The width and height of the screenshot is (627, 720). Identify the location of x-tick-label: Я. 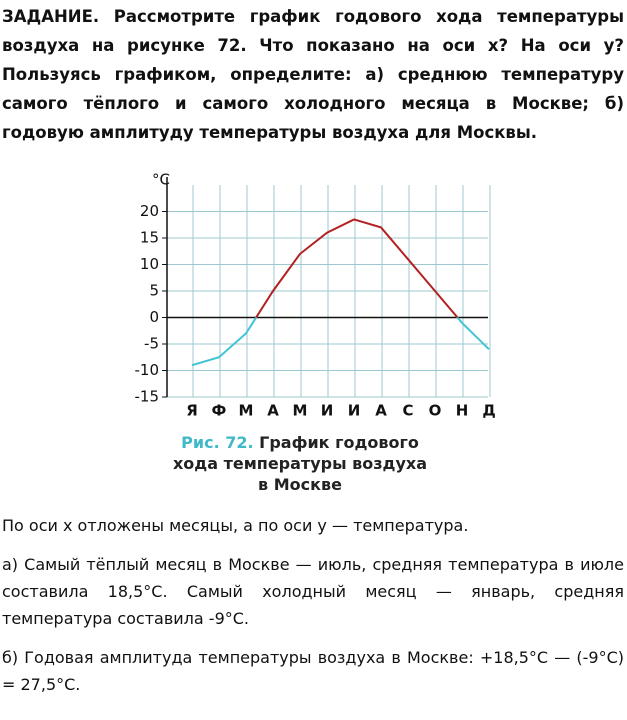
(192, 411).